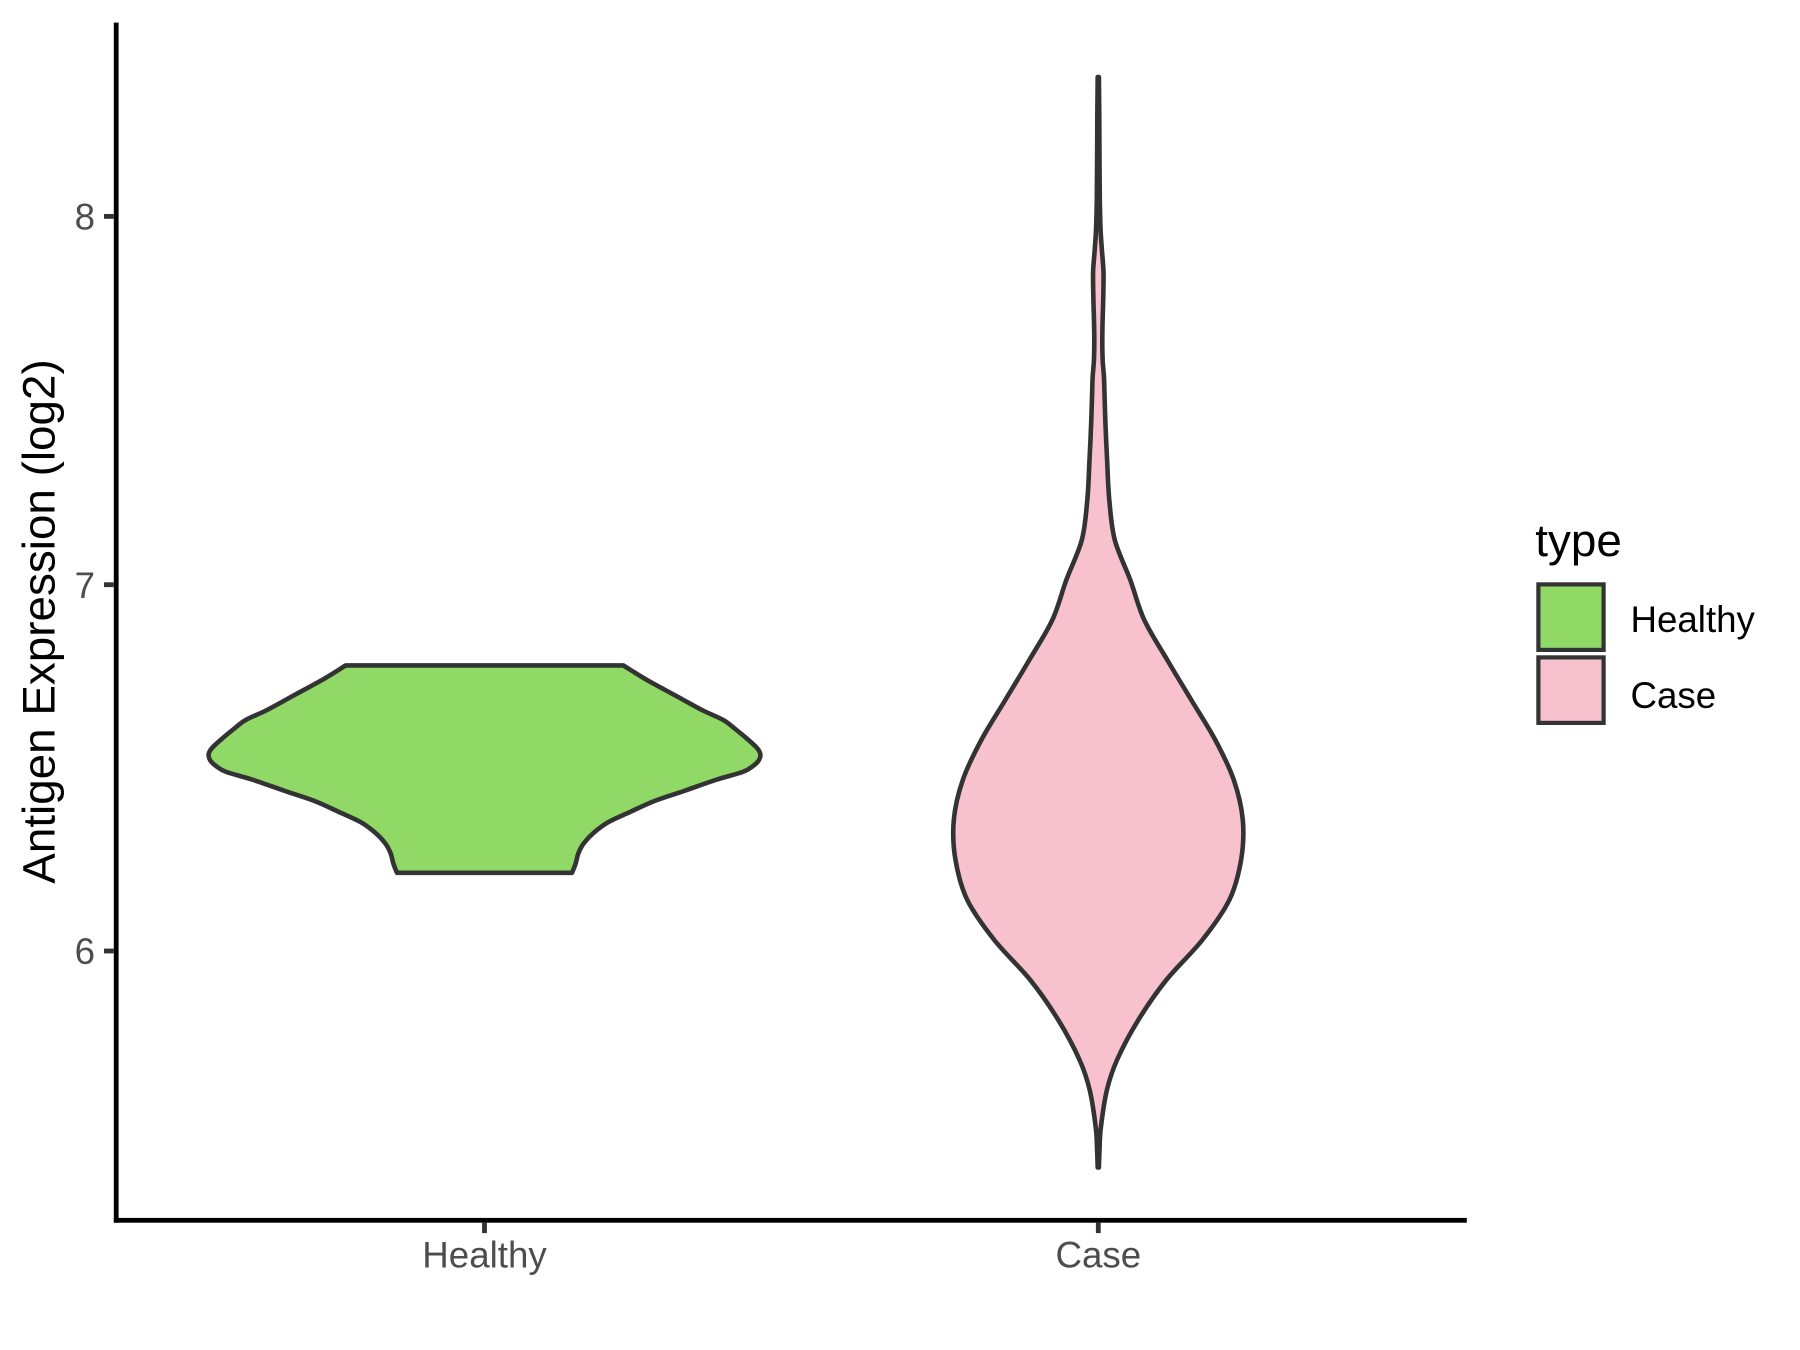 The image size is (1800, 1350). What do you see at coordinates (1578, 540) in the screenshot?
I see `svg-text: type` at bounding box center [1578, 540].